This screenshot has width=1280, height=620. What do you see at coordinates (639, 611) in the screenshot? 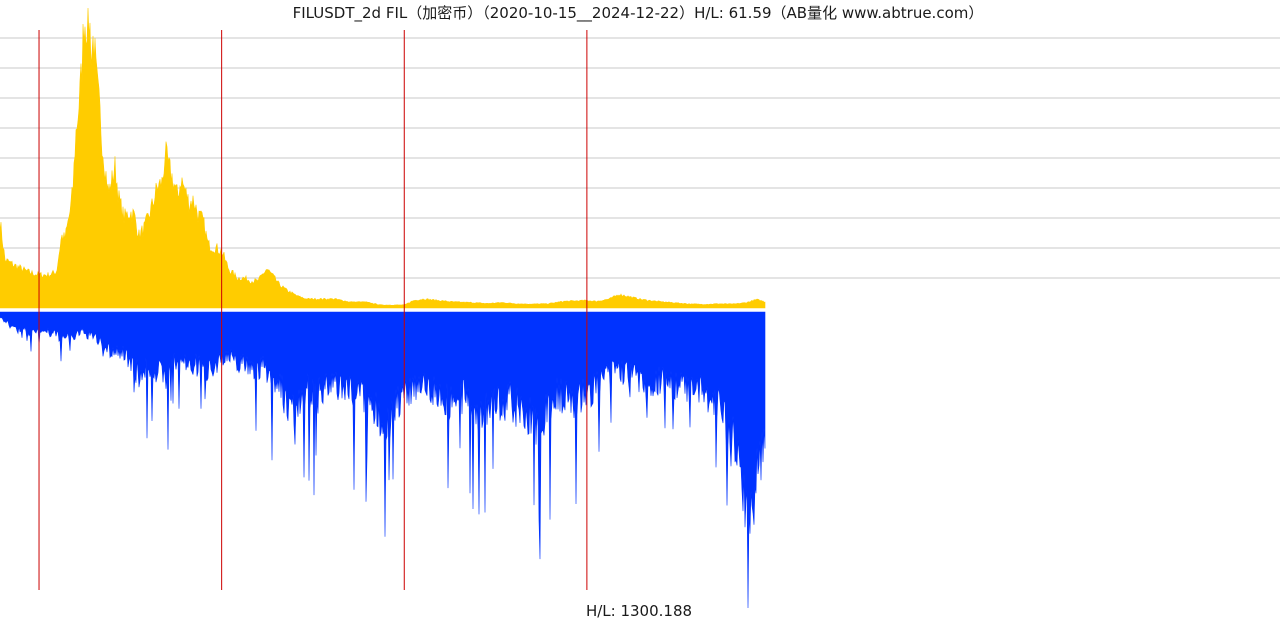
I see `hl-label: H/L: 1300.188` at bounding box center [639, 611].